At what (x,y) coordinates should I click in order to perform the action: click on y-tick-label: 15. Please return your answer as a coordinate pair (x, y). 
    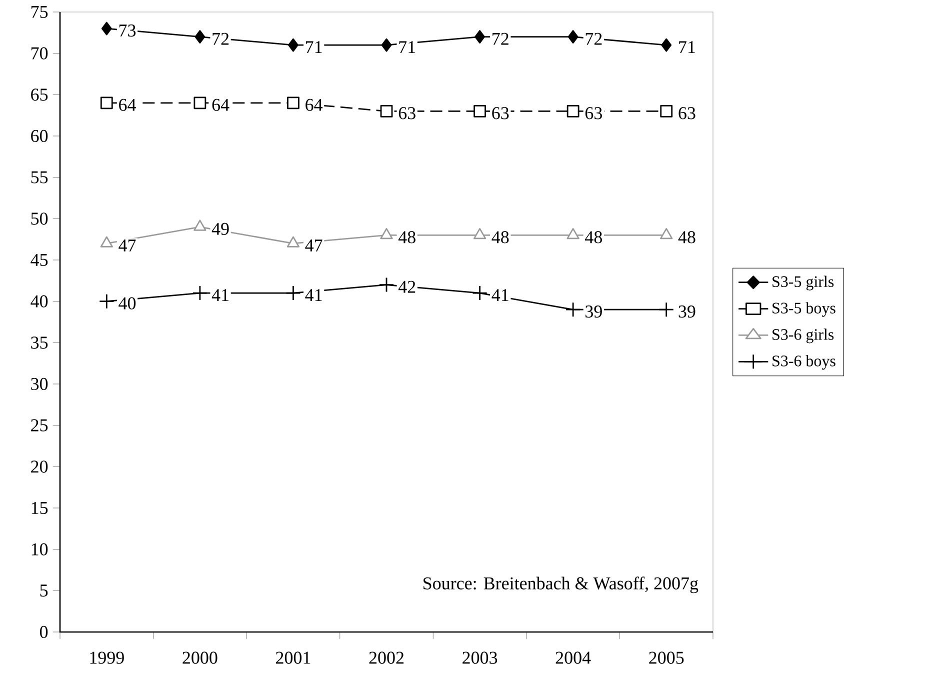
    Looking at the image, I should click on (40, 508).